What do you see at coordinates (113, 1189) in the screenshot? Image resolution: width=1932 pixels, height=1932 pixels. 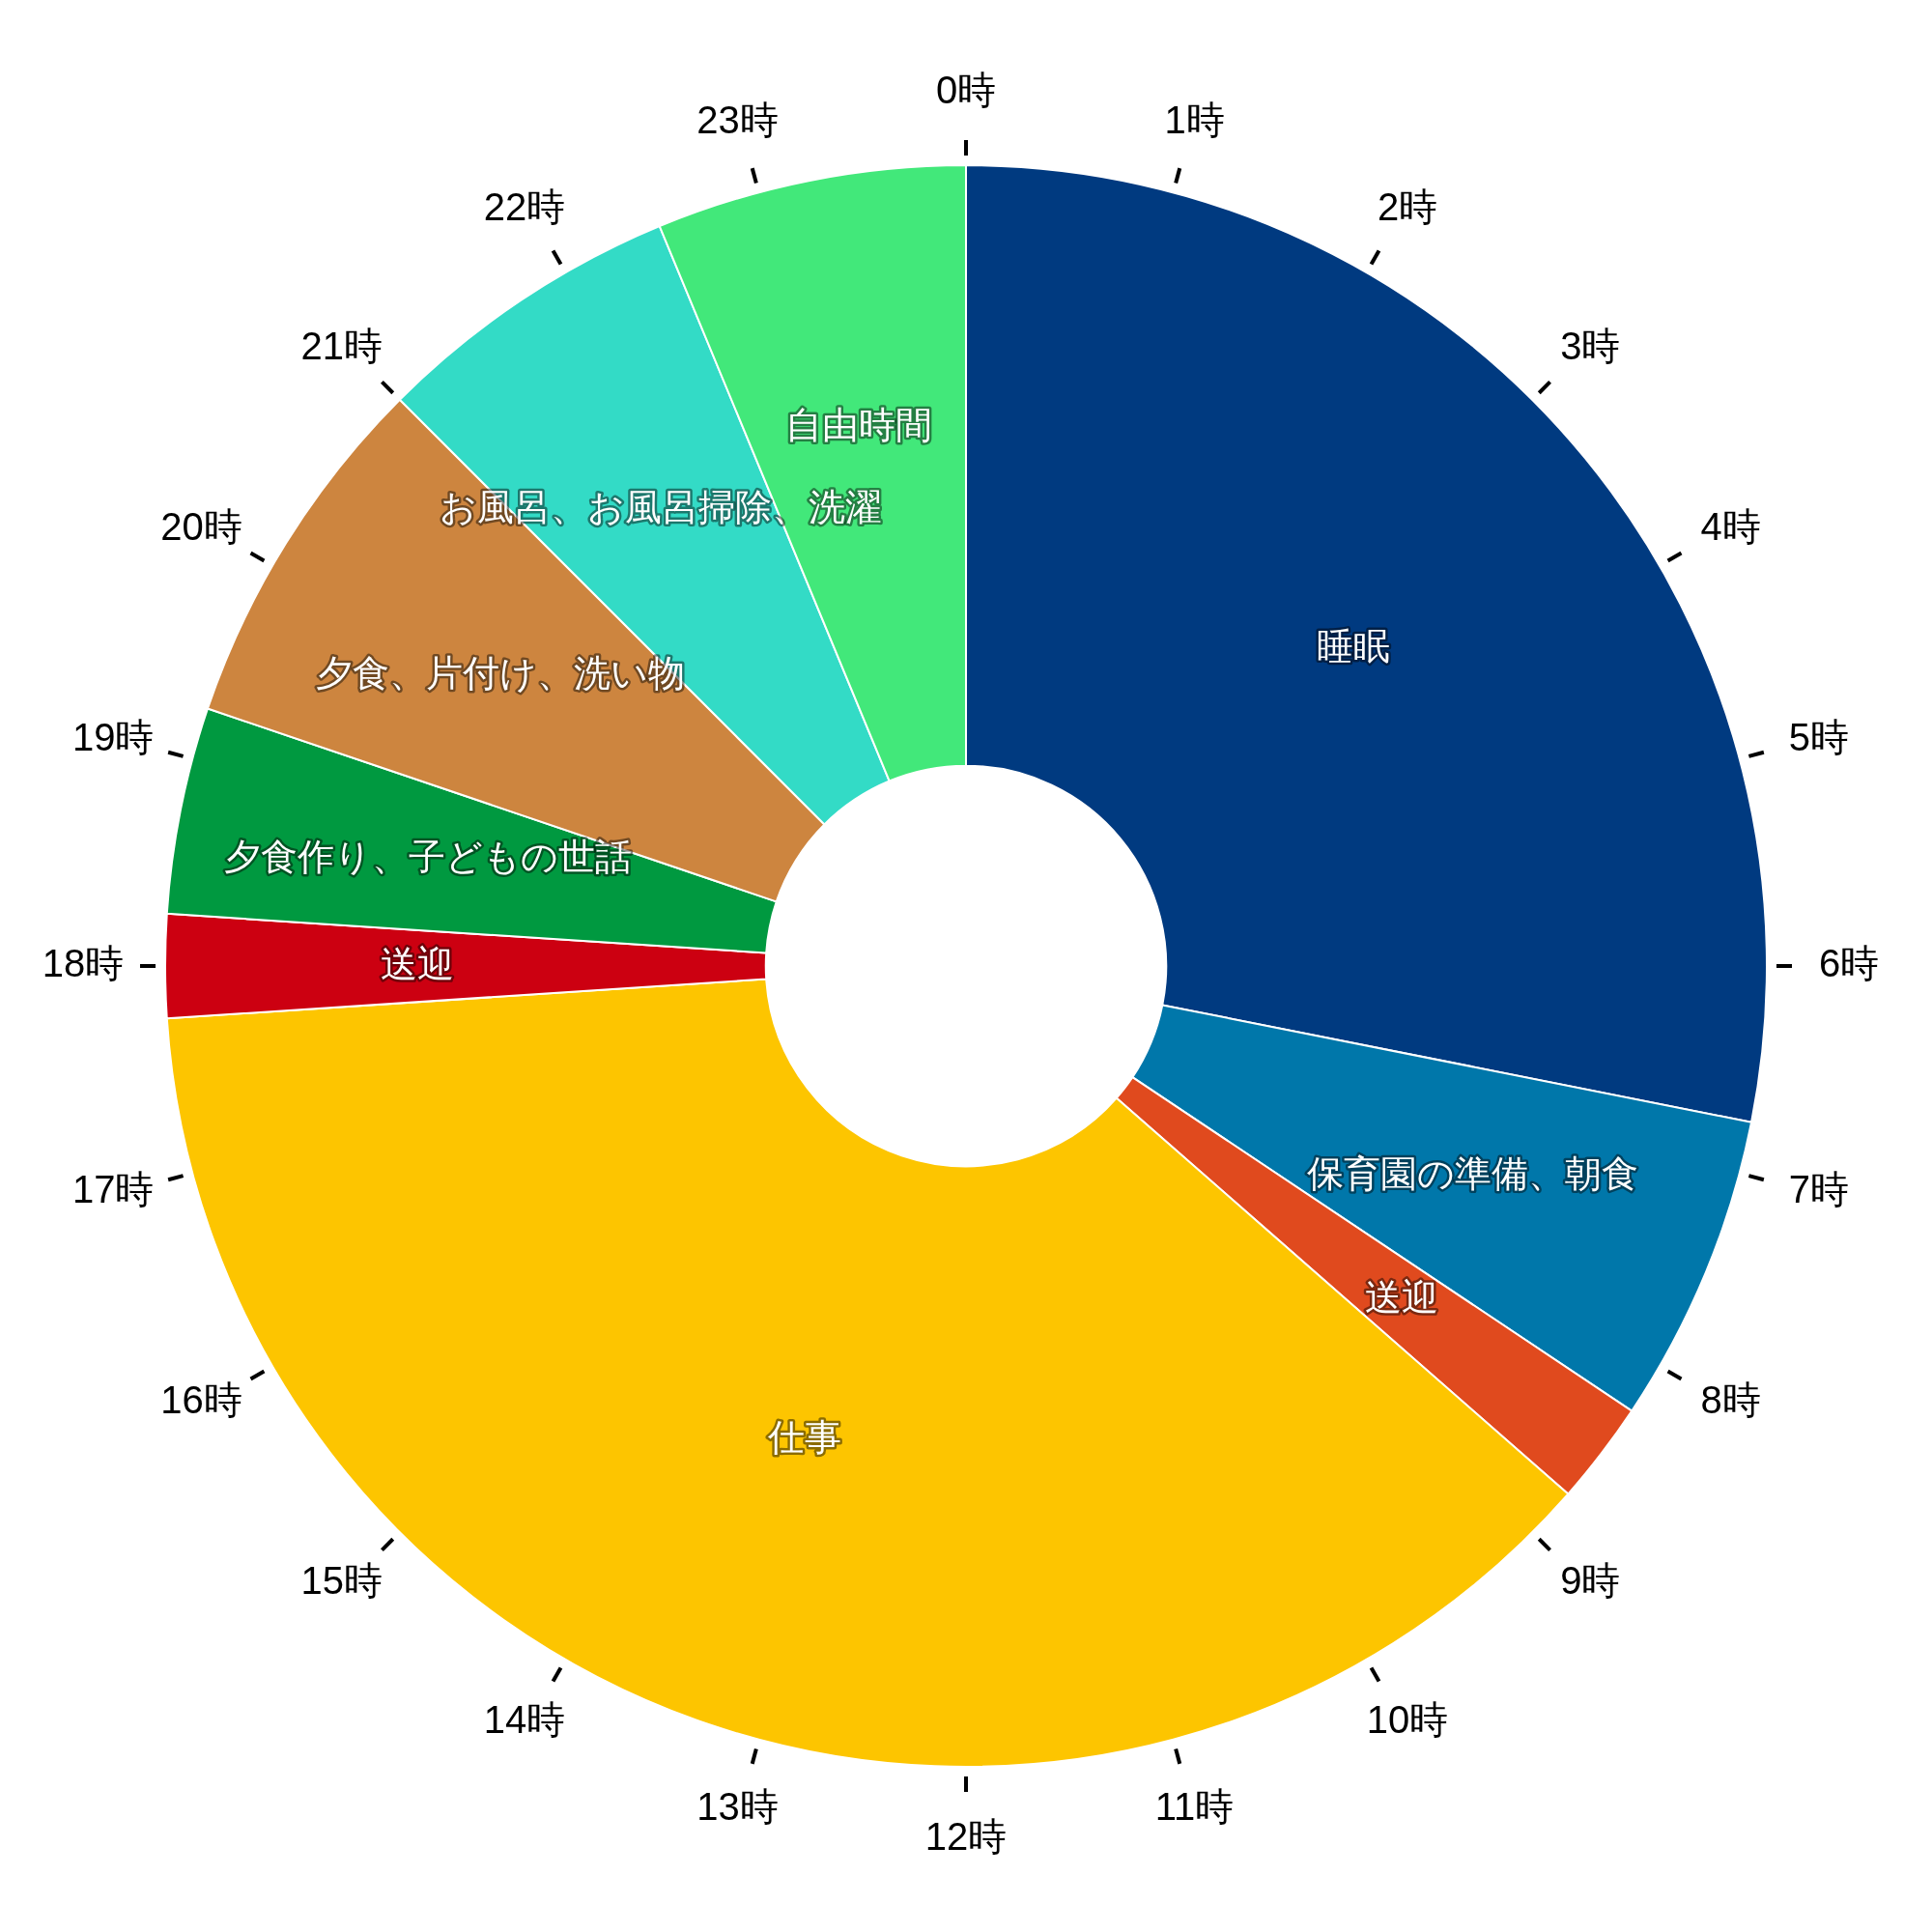 I see `text: 17時` at bounding box center [113, 1189].